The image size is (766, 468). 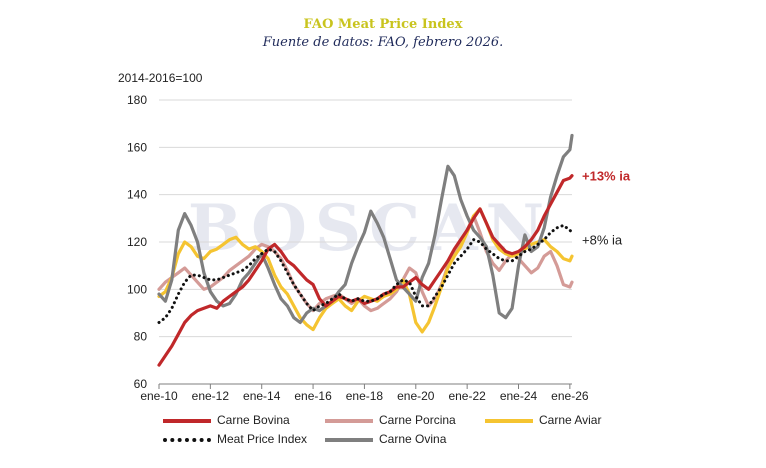 What do you see at coordinates (416, 396) in the screenshot?
I see `x-tick-label-ene-20: ene-20` at bounding box center [416, 396].